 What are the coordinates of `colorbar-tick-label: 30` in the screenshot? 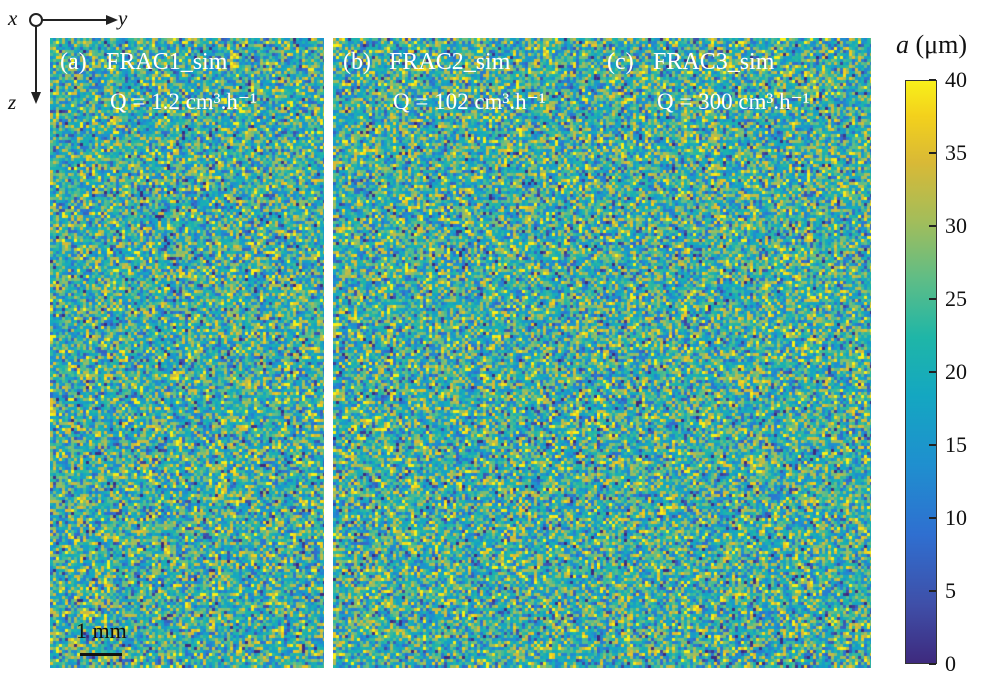 It's located at (956, 225).